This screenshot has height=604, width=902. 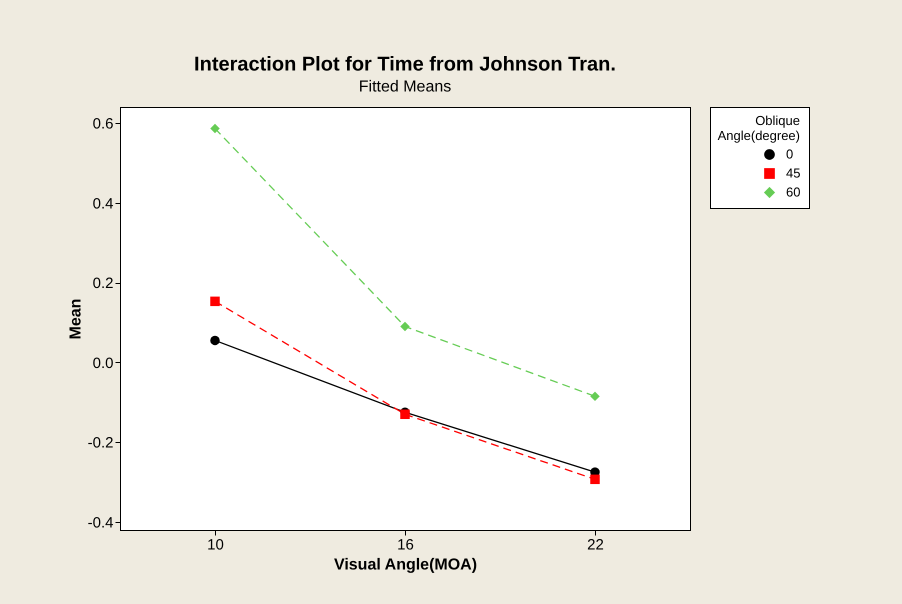 What do you see at coordinates (406, 565) in the screenshot?
I see `x-axis-title: Visual Angle(MOA)` at bounding box center [406, 565].